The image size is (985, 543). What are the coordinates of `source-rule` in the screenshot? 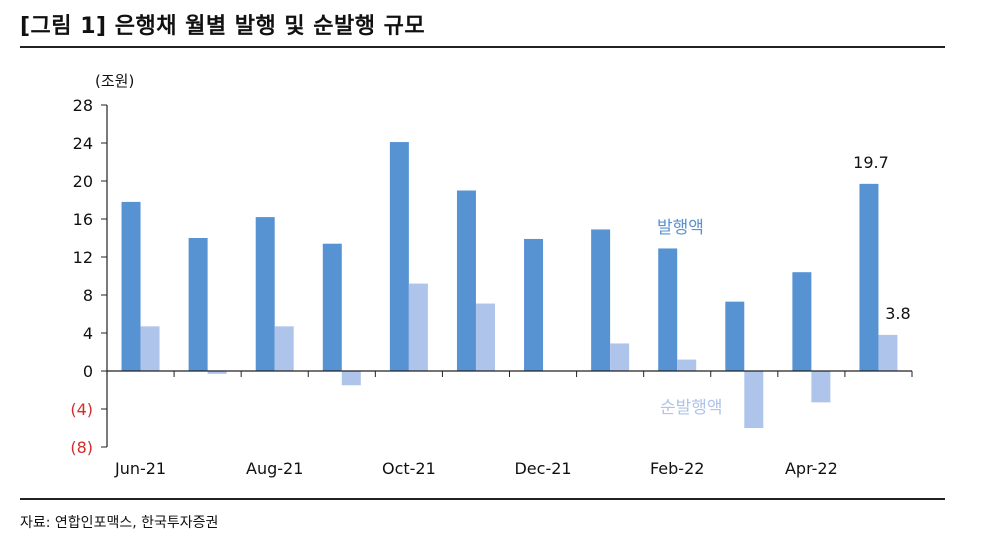 It's located at (482, 499).